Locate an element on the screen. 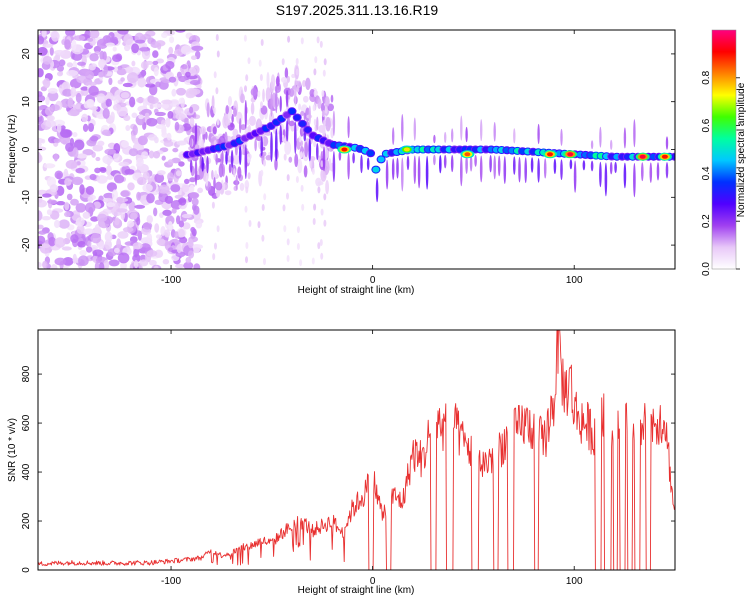 The height and width of the screenshot is (600, 750). heatmap-ridge-cell is located at coordinates (302, 123).